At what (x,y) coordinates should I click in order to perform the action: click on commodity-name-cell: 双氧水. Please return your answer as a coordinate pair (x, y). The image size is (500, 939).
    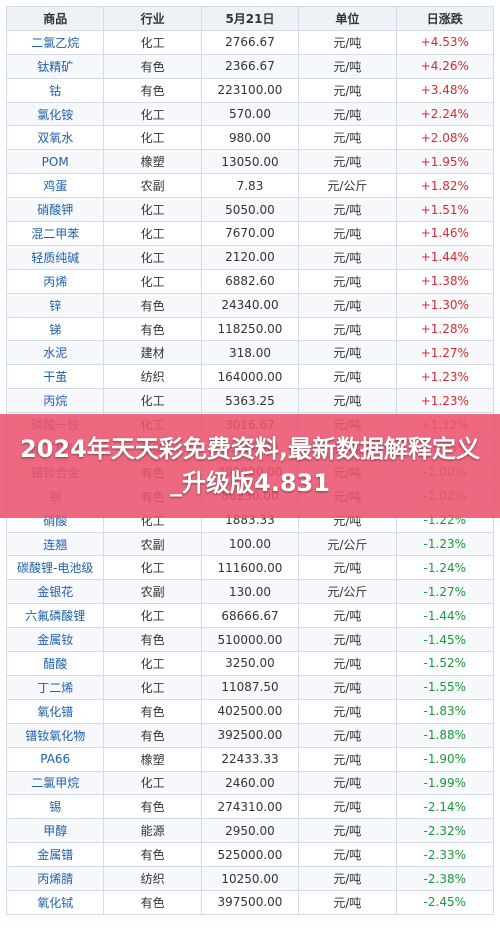
    Looking at the image, I should click on (55, 138).